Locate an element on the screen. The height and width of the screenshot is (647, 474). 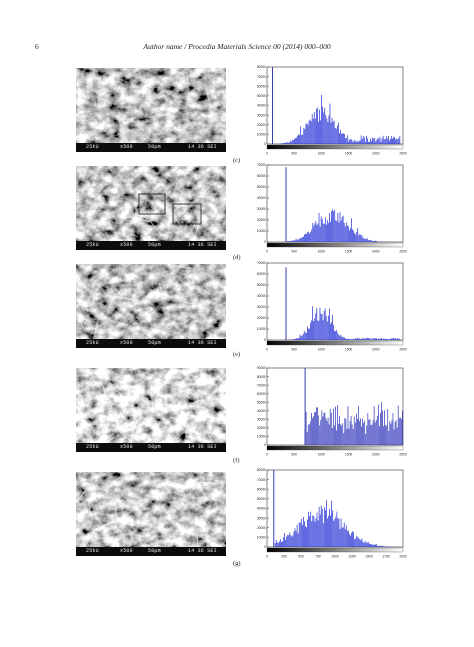
panel-label-f: (f) is located at coordinates (236, 460).